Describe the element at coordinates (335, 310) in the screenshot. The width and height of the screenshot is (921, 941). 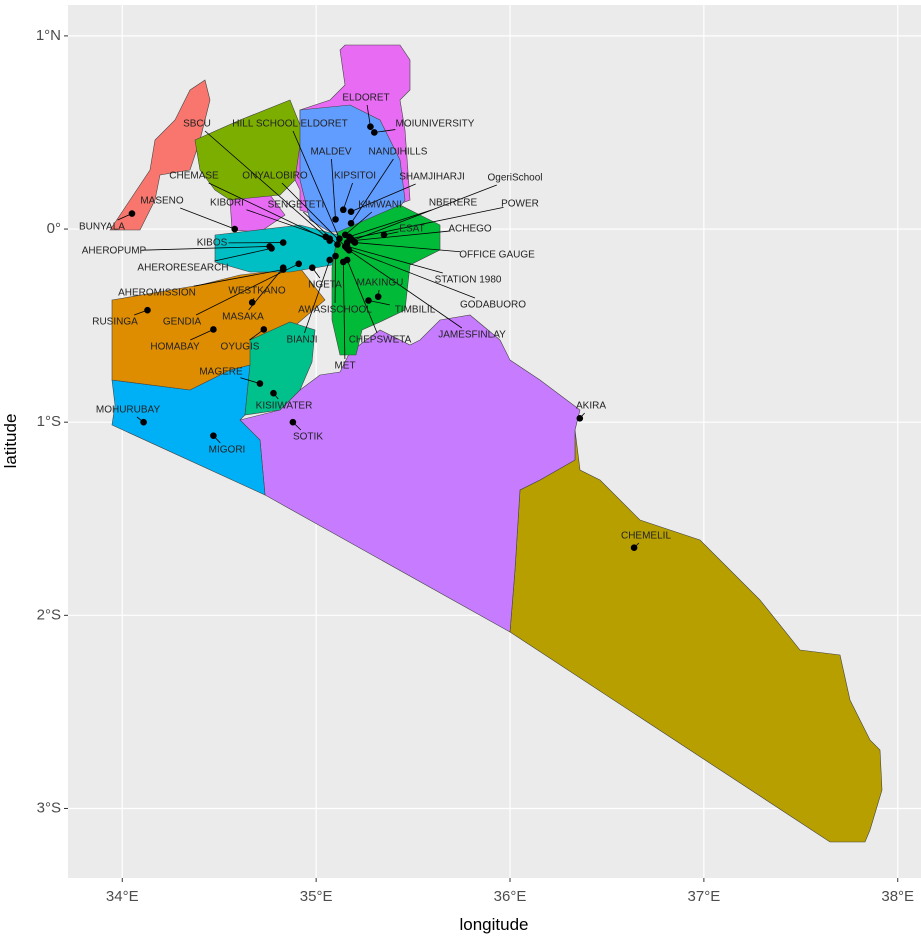
I see `station-label: AWASISCHOOL` at that location.